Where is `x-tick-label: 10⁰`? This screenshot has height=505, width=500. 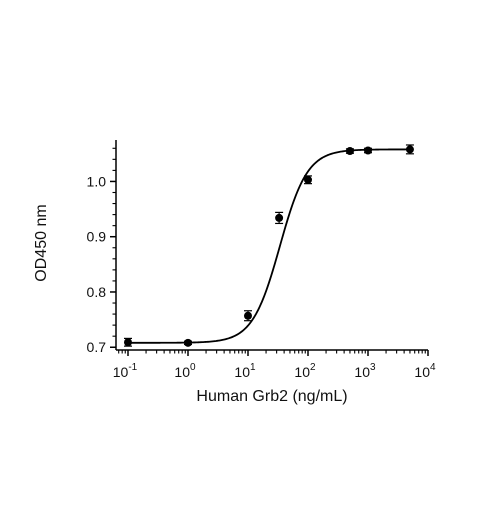 x-tick-label: 10⁰ is located at coordinates (185, 371).